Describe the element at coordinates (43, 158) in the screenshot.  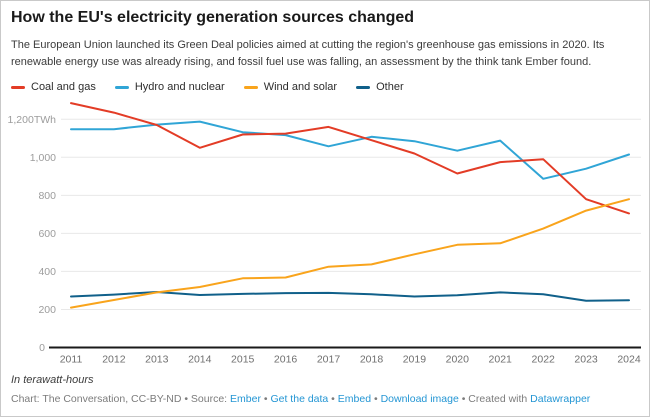
I see `y-tick-label: 1,000` at that location.